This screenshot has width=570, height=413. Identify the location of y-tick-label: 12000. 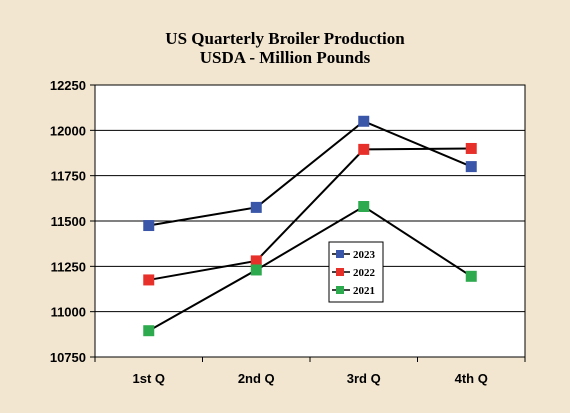
(68, 130).